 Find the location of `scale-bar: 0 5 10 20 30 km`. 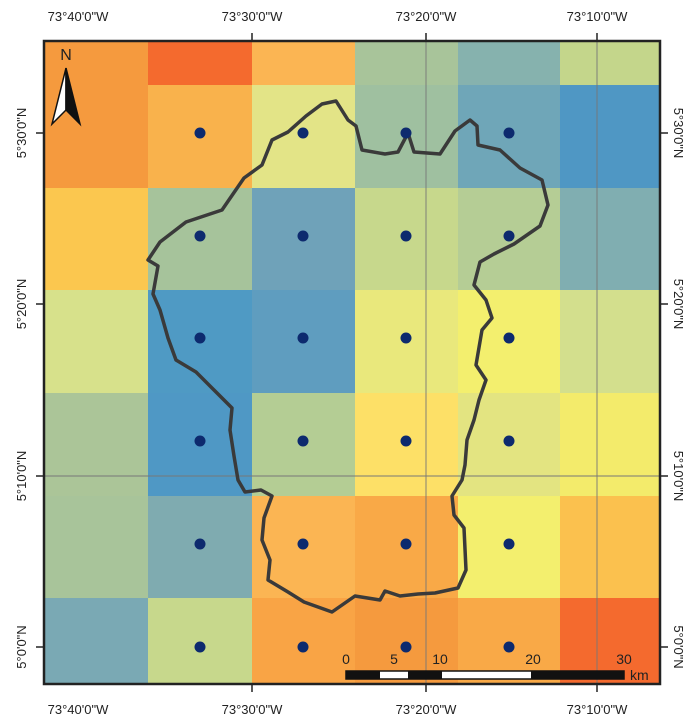

scale-bar: 0 5 10 20 30 km is located at coordinates (495, 667).